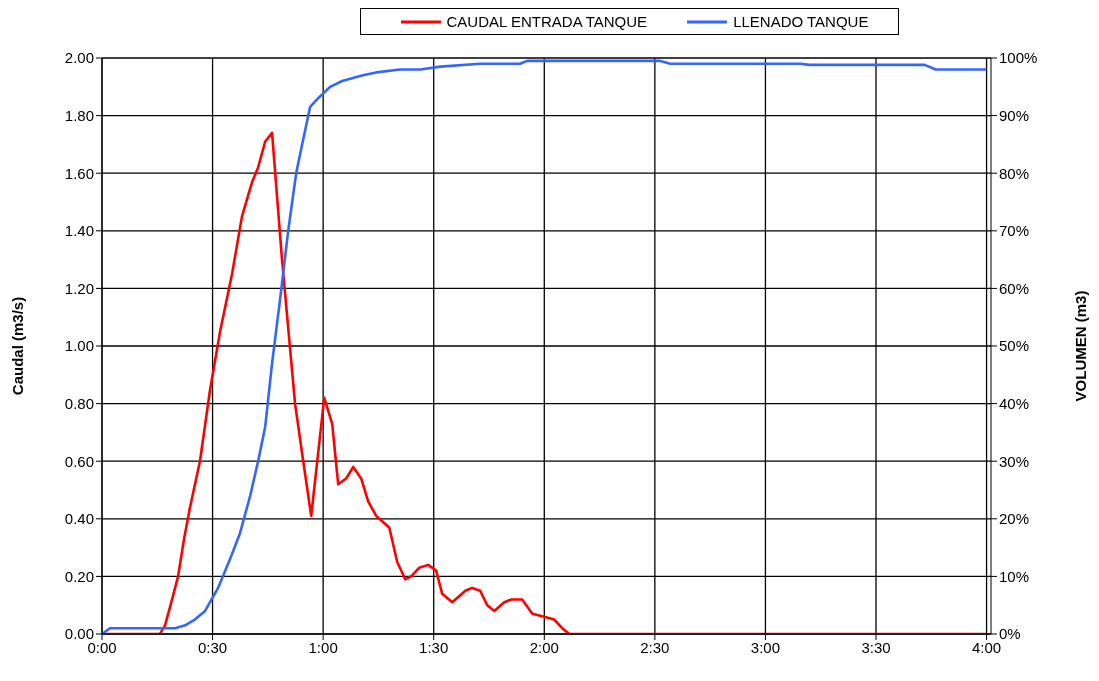 The height and width of the screenshot is (681, 1099). Describe the element at coordinates (1014, 173) in the screenshot. I see `y2-tick-label: 80%` at that location.